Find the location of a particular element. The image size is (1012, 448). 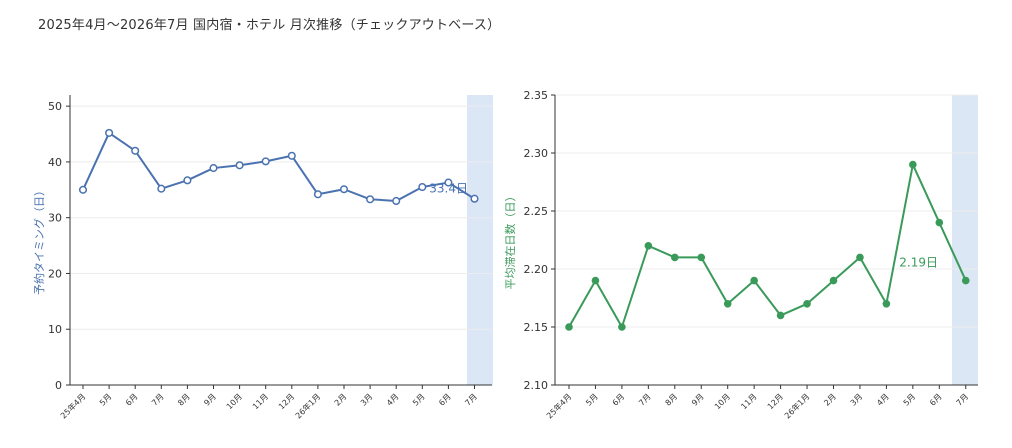

x-tick-label: 9月 is located at coordinates (698, 400).